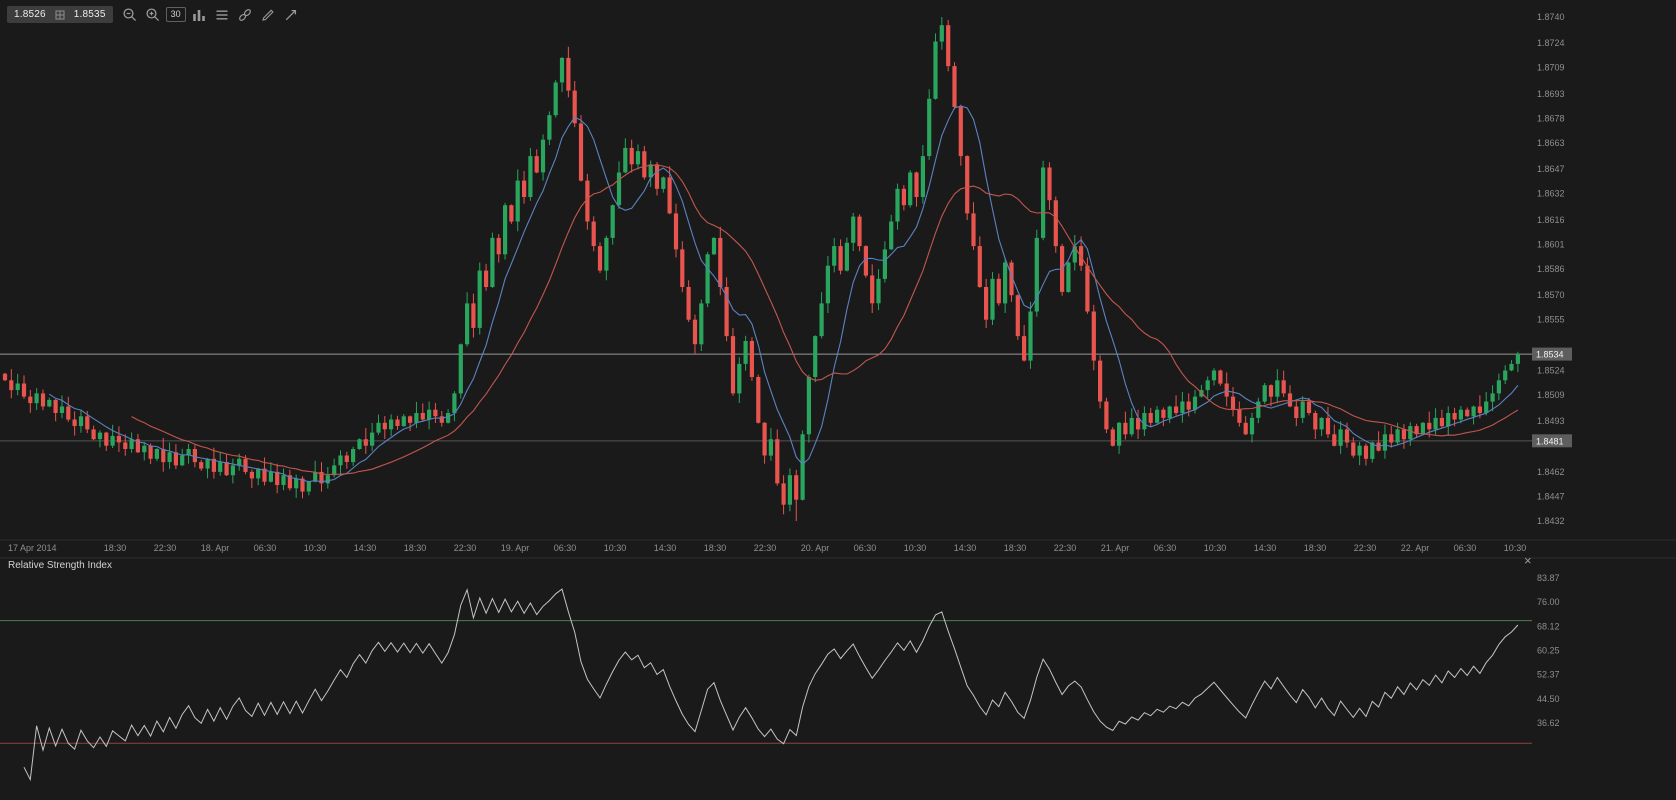  What do you see at coordinates (222, 14) in the screenshot?
I see `indicators-button` at bounding box center [222, 14].